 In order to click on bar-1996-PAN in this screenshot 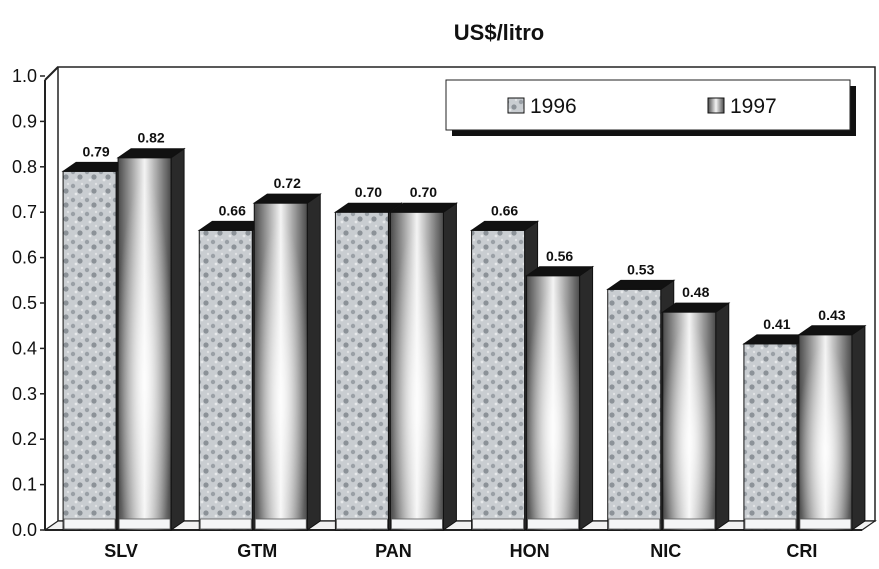, I will do `click(361, 371)`.